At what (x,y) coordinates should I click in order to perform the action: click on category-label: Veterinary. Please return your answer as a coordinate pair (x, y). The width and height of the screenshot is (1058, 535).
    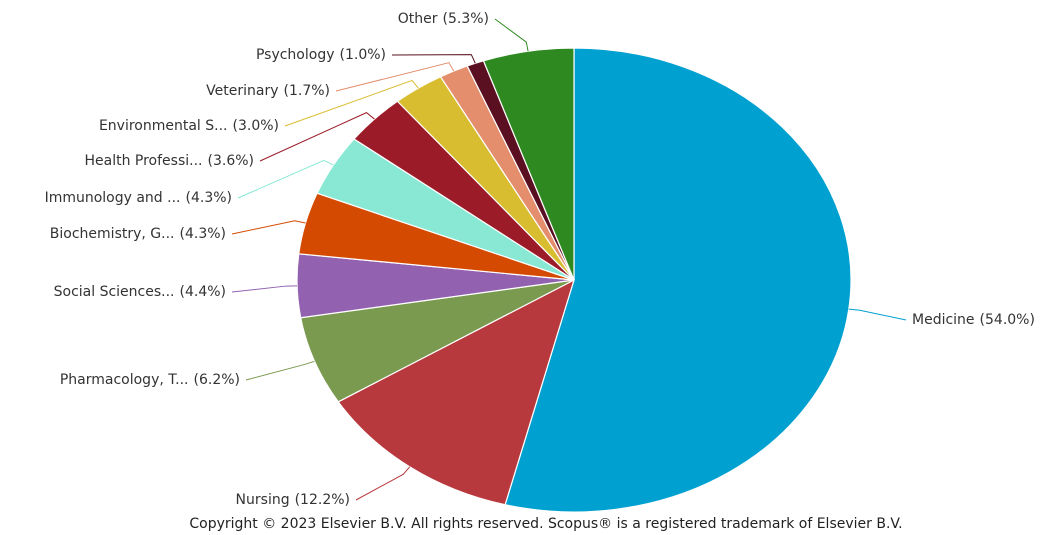
    Looking at the image, I should click on (242, 91).